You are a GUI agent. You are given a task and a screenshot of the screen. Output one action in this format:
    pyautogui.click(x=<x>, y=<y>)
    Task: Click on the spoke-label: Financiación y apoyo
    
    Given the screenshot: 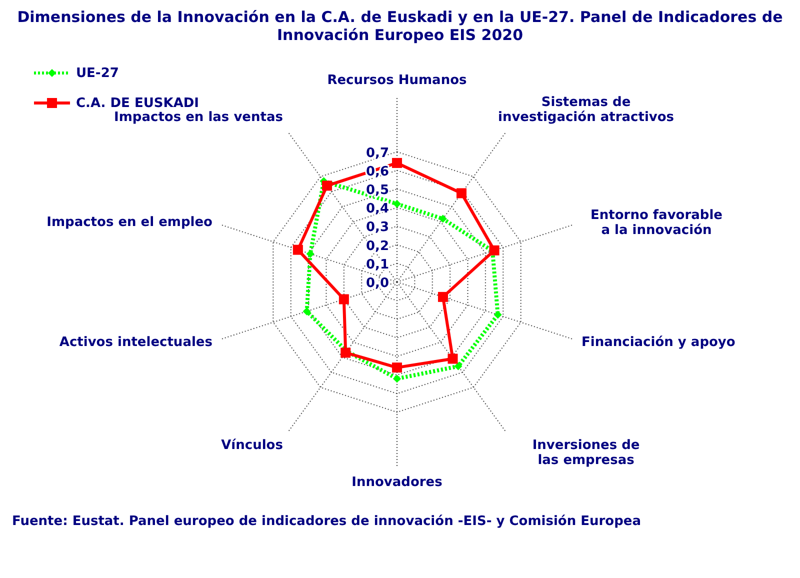 What is the action you would take?
    pyautogui.click(x=659, y=342)
    